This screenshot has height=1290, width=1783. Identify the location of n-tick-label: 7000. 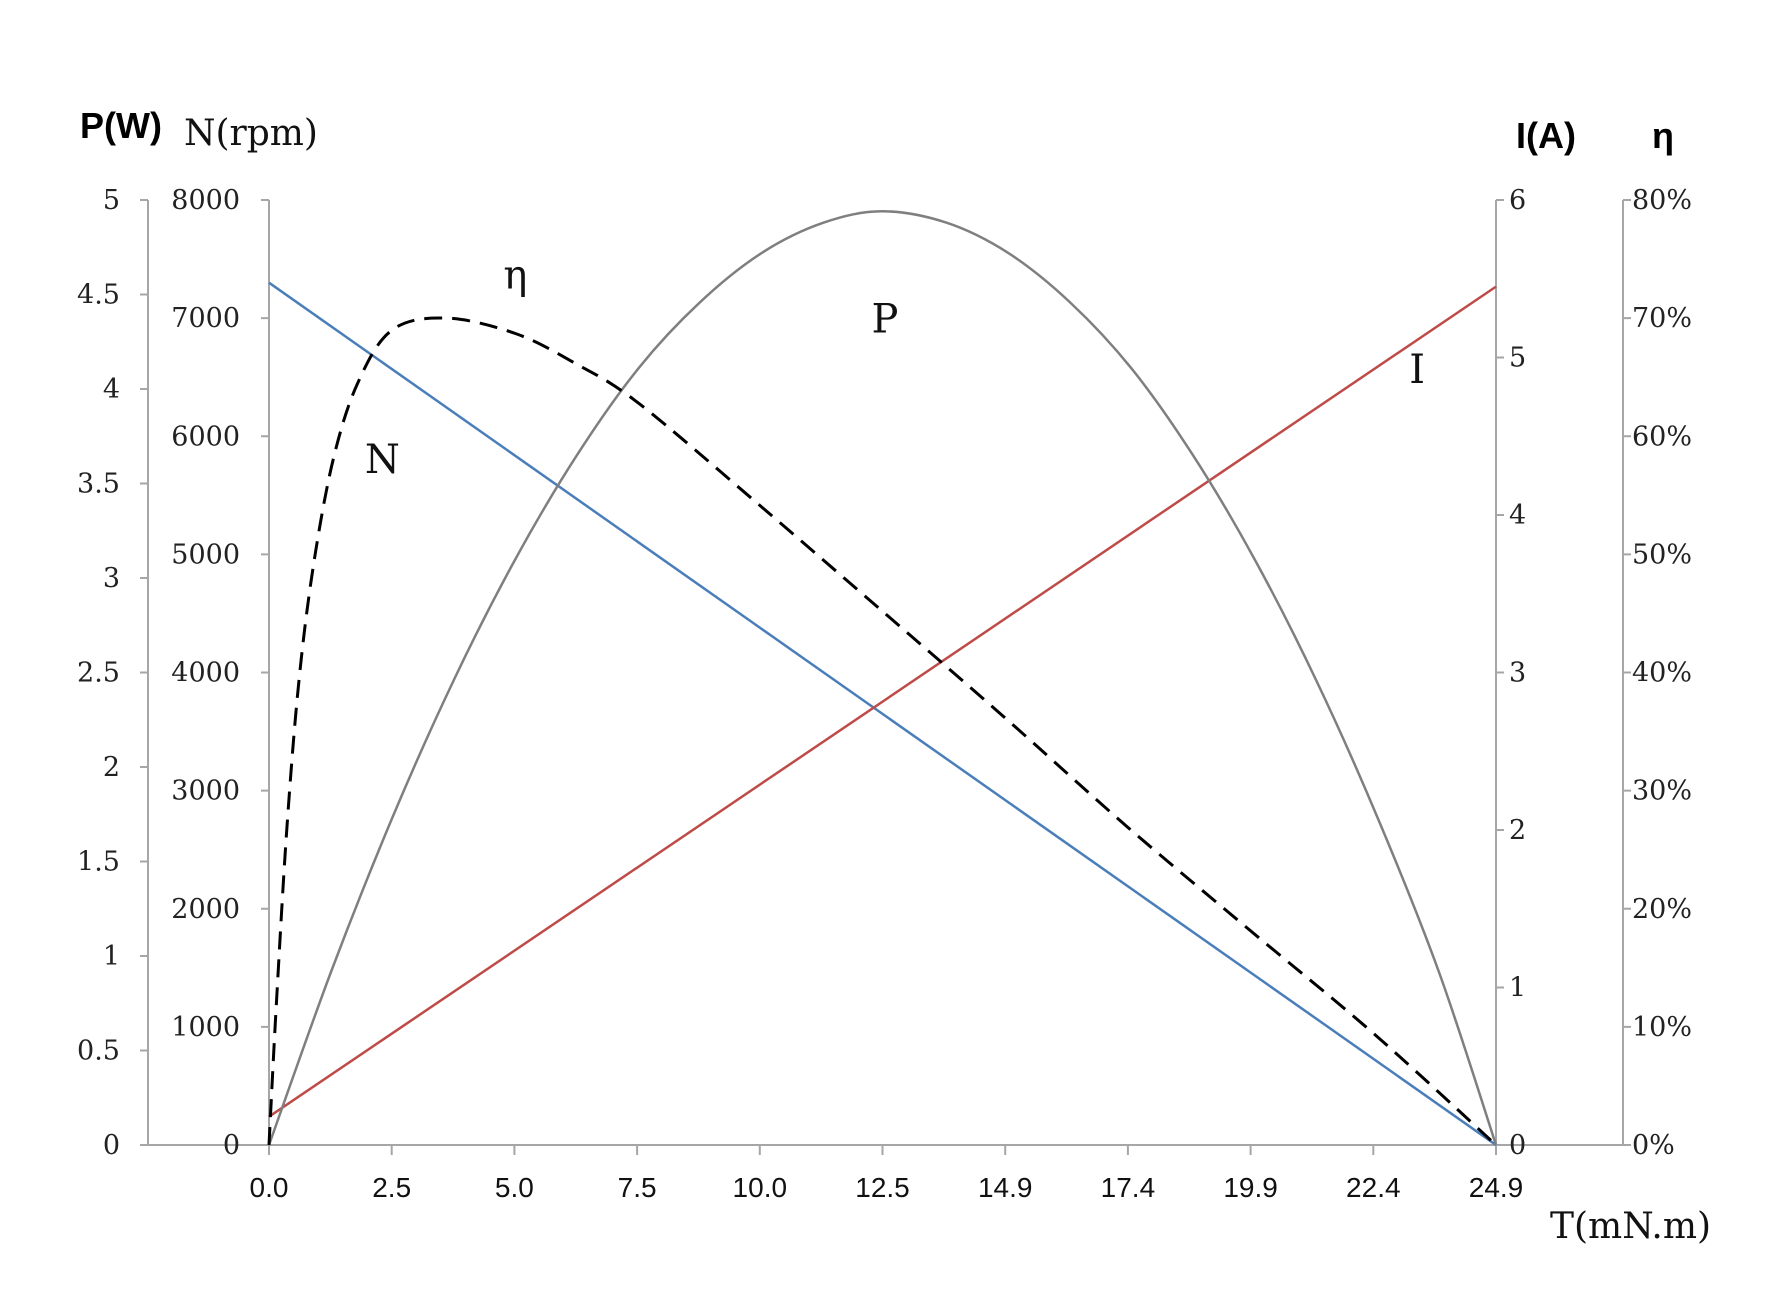
(205, 318).